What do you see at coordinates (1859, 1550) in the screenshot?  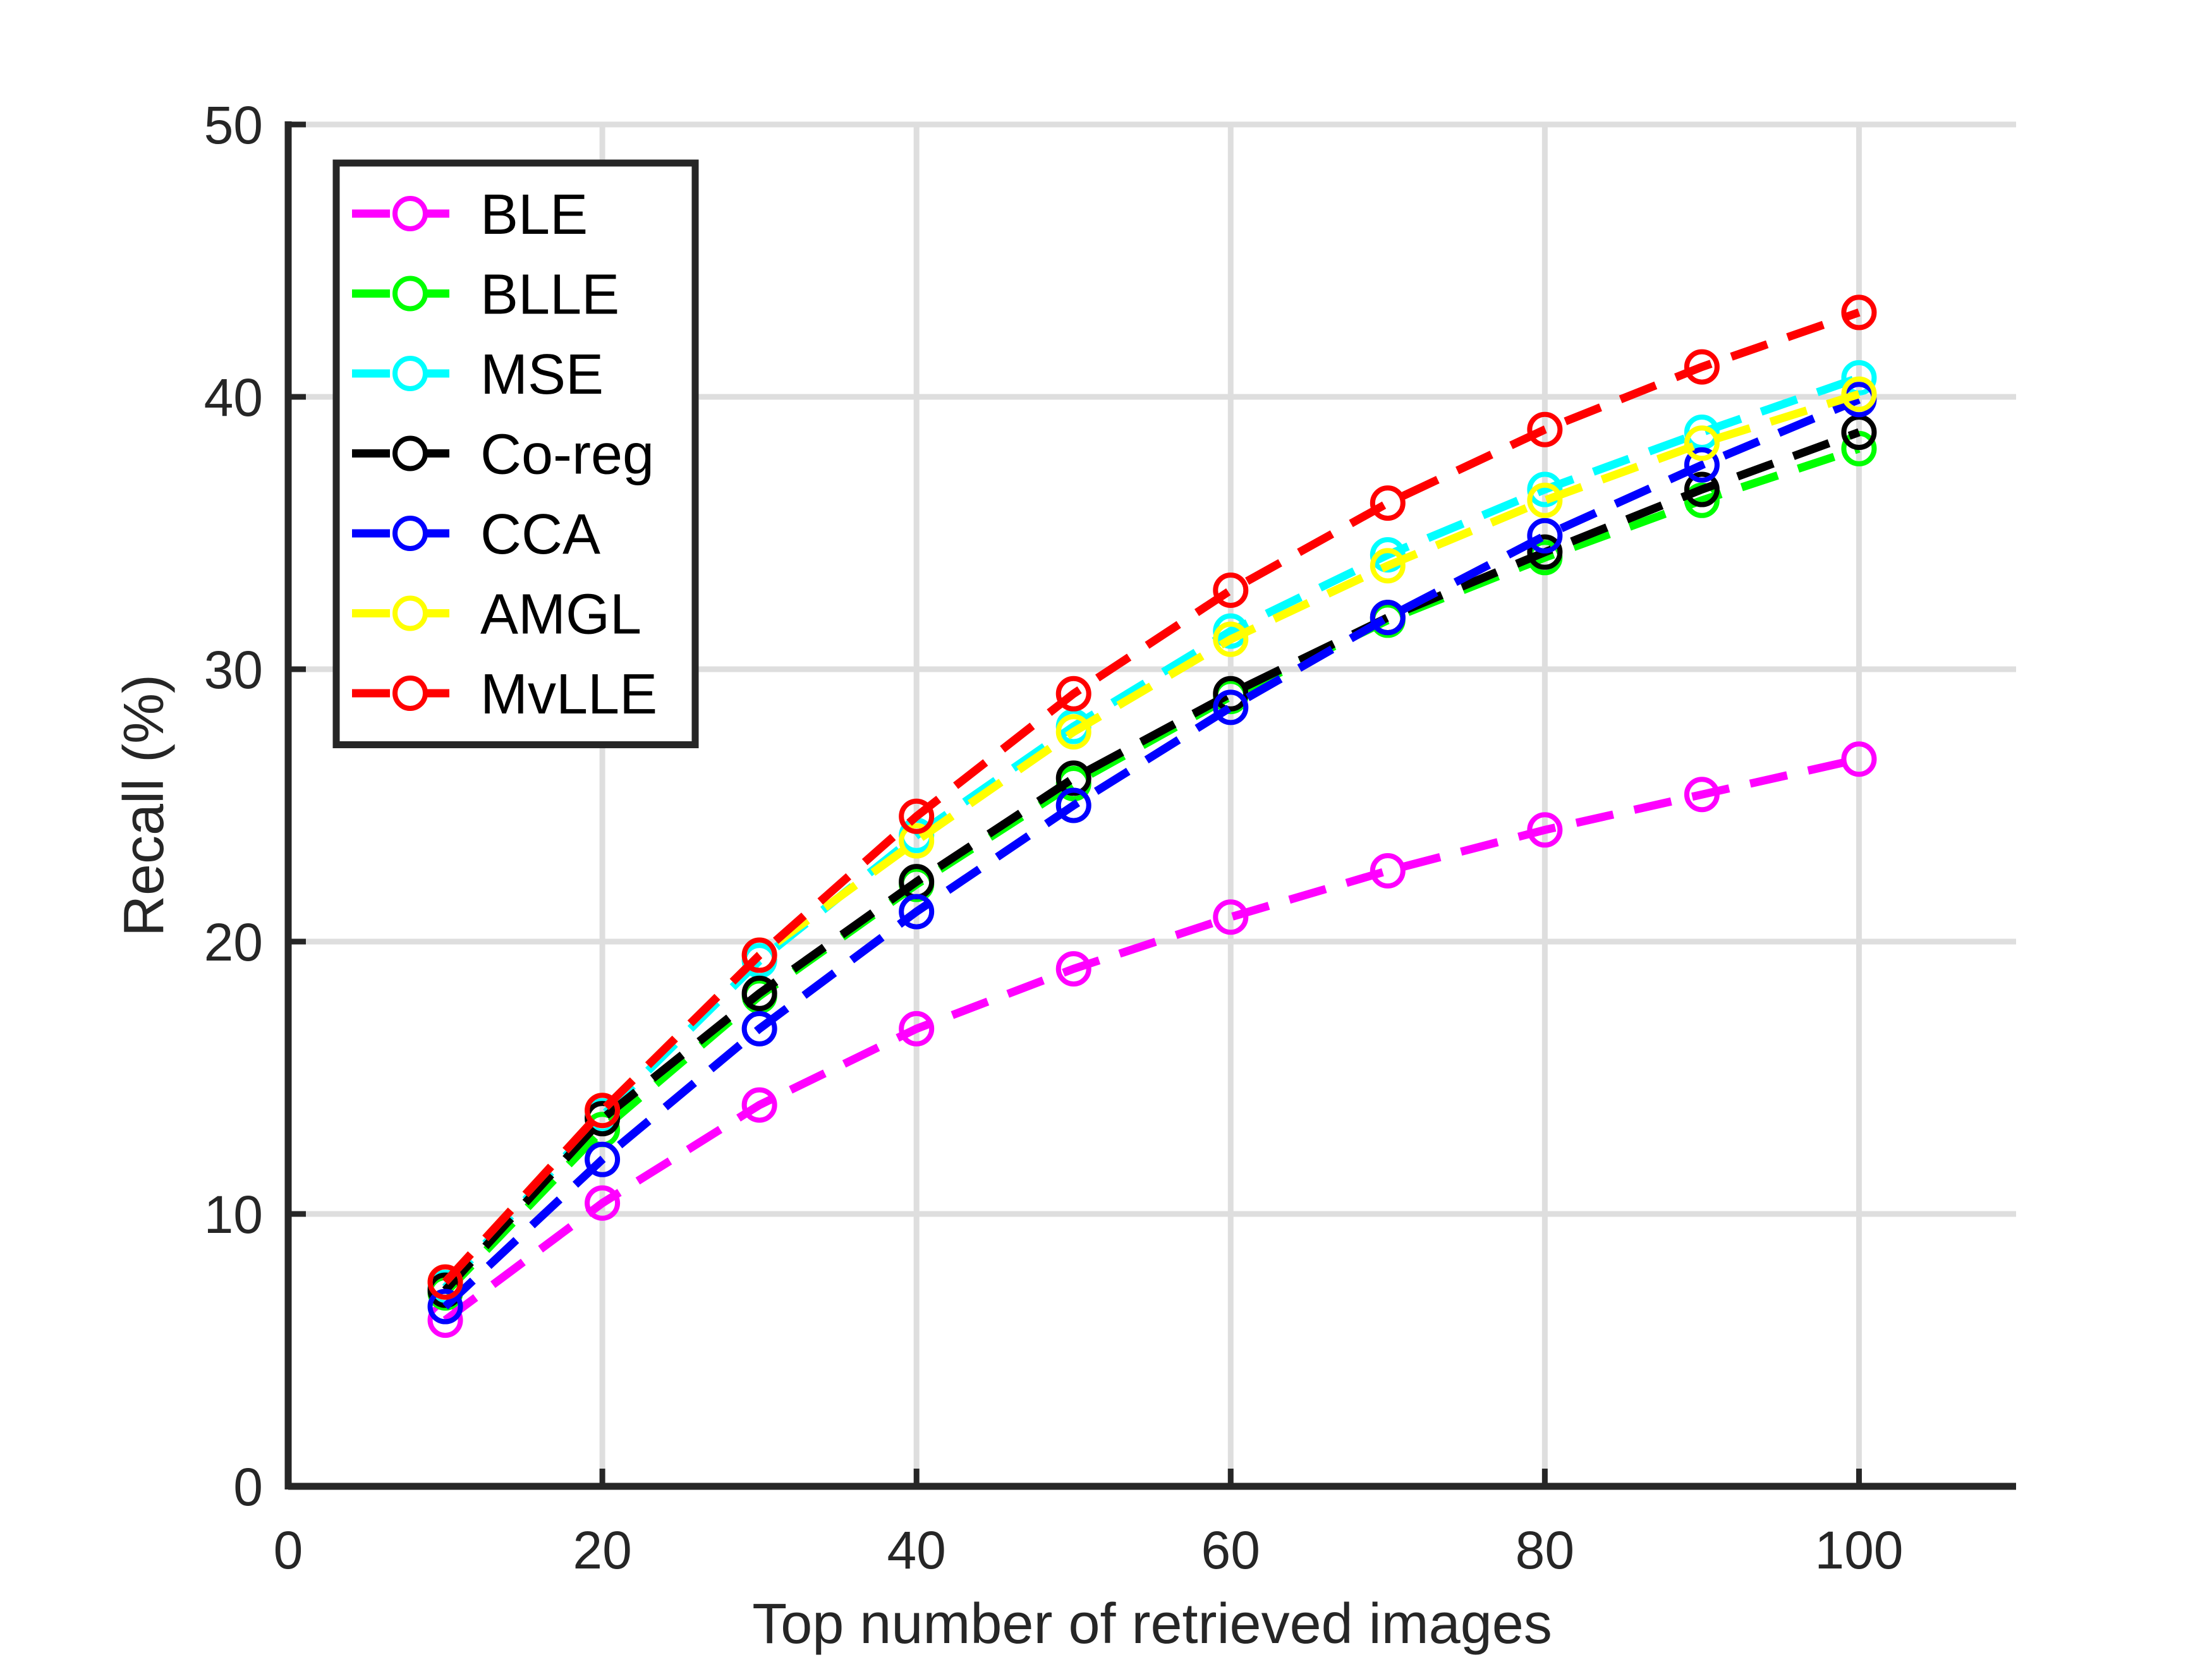 I see `x-tick-label: 100` at bounding box center [1859, 1550].